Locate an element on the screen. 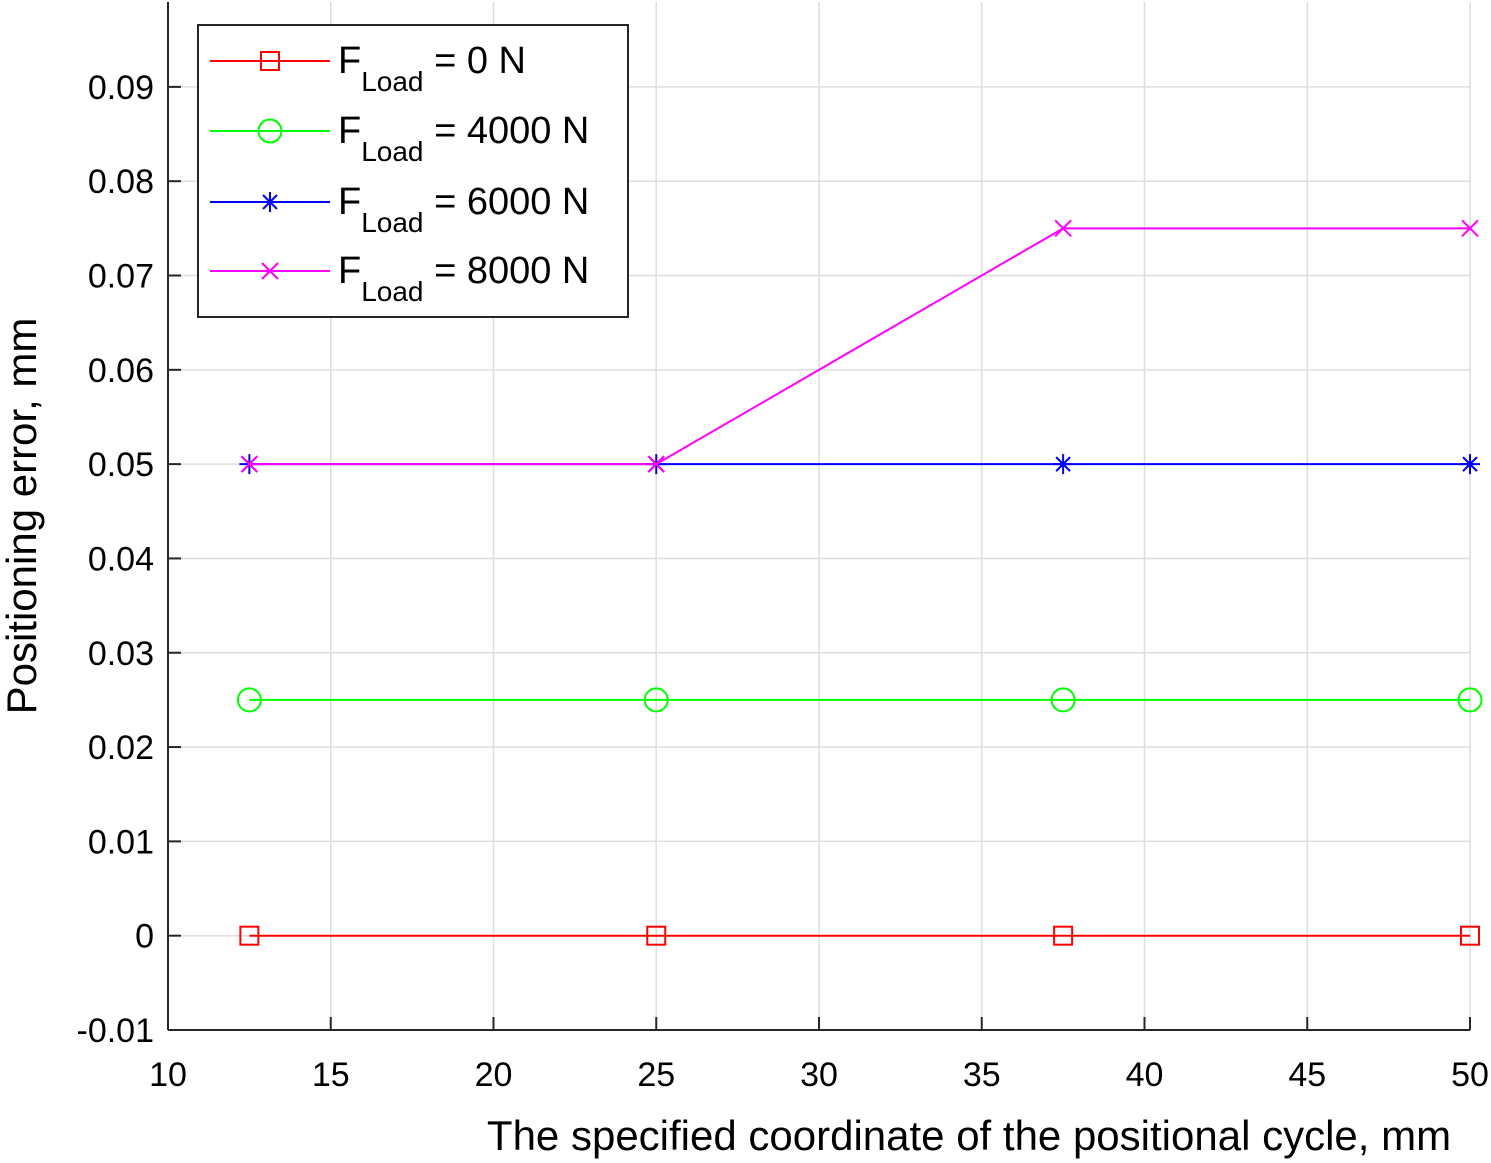 This screenshot has width=1491, height=1163. x-tick-label: 45 is located at coordinates (1307, 1075).